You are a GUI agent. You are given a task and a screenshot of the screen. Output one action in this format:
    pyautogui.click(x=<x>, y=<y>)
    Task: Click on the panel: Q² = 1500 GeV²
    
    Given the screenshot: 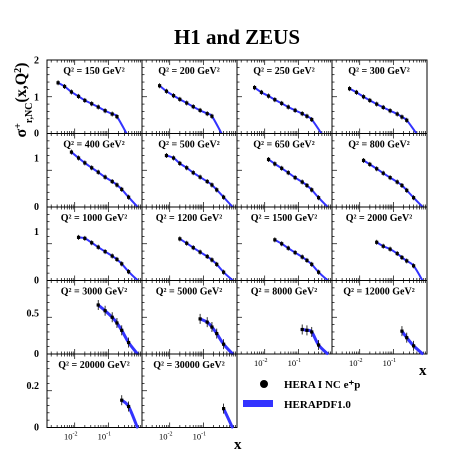 What is the action you would take?
    pyautogui.click(x=284, y=243)
    